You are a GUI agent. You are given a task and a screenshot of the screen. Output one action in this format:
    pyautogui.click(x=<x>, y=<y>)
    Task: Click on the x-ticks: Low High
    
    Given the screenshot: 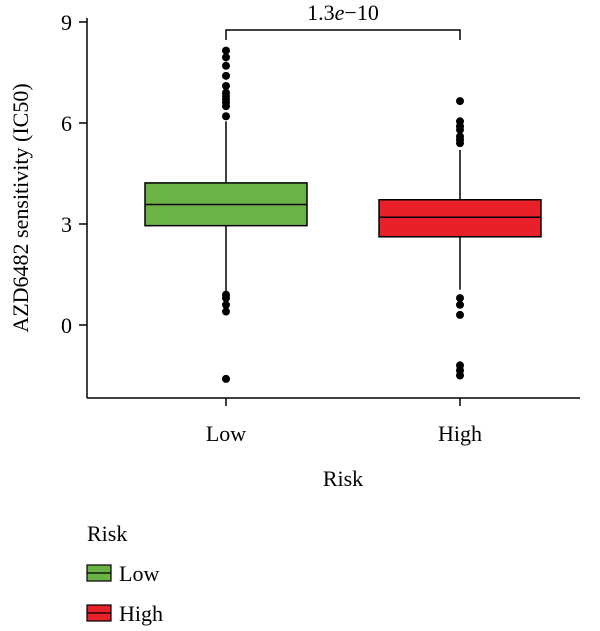 What is the action you would take?
    pyautogui.click(x=344, y=422)
    